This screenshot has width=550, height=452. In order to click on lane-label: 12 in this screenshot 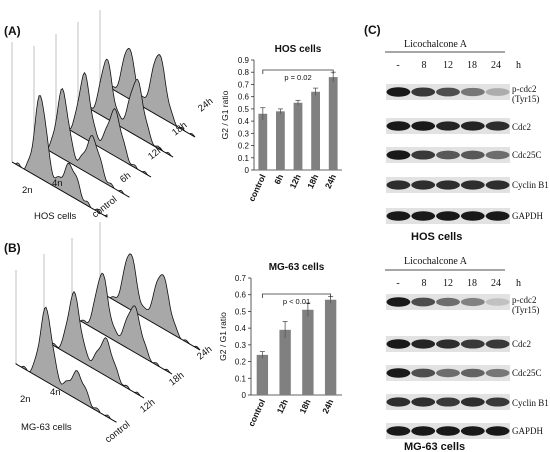, I will do `click(448, 65)`.